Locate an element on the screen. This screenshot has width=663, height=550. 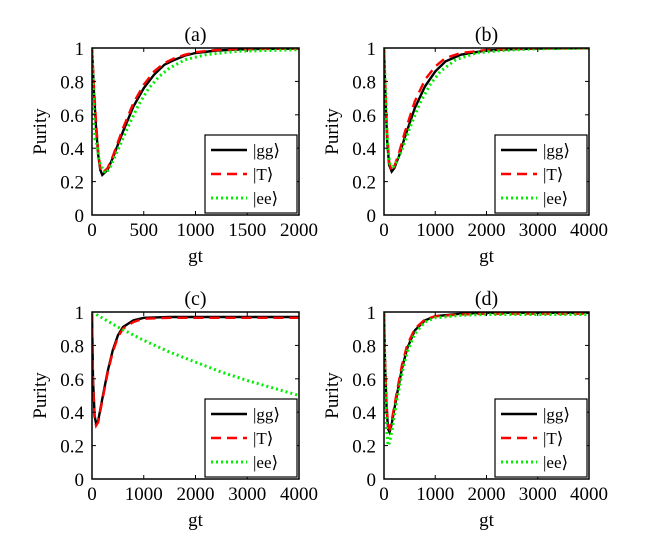
chart-title-c: (c) is located at coordinates (195, 299).